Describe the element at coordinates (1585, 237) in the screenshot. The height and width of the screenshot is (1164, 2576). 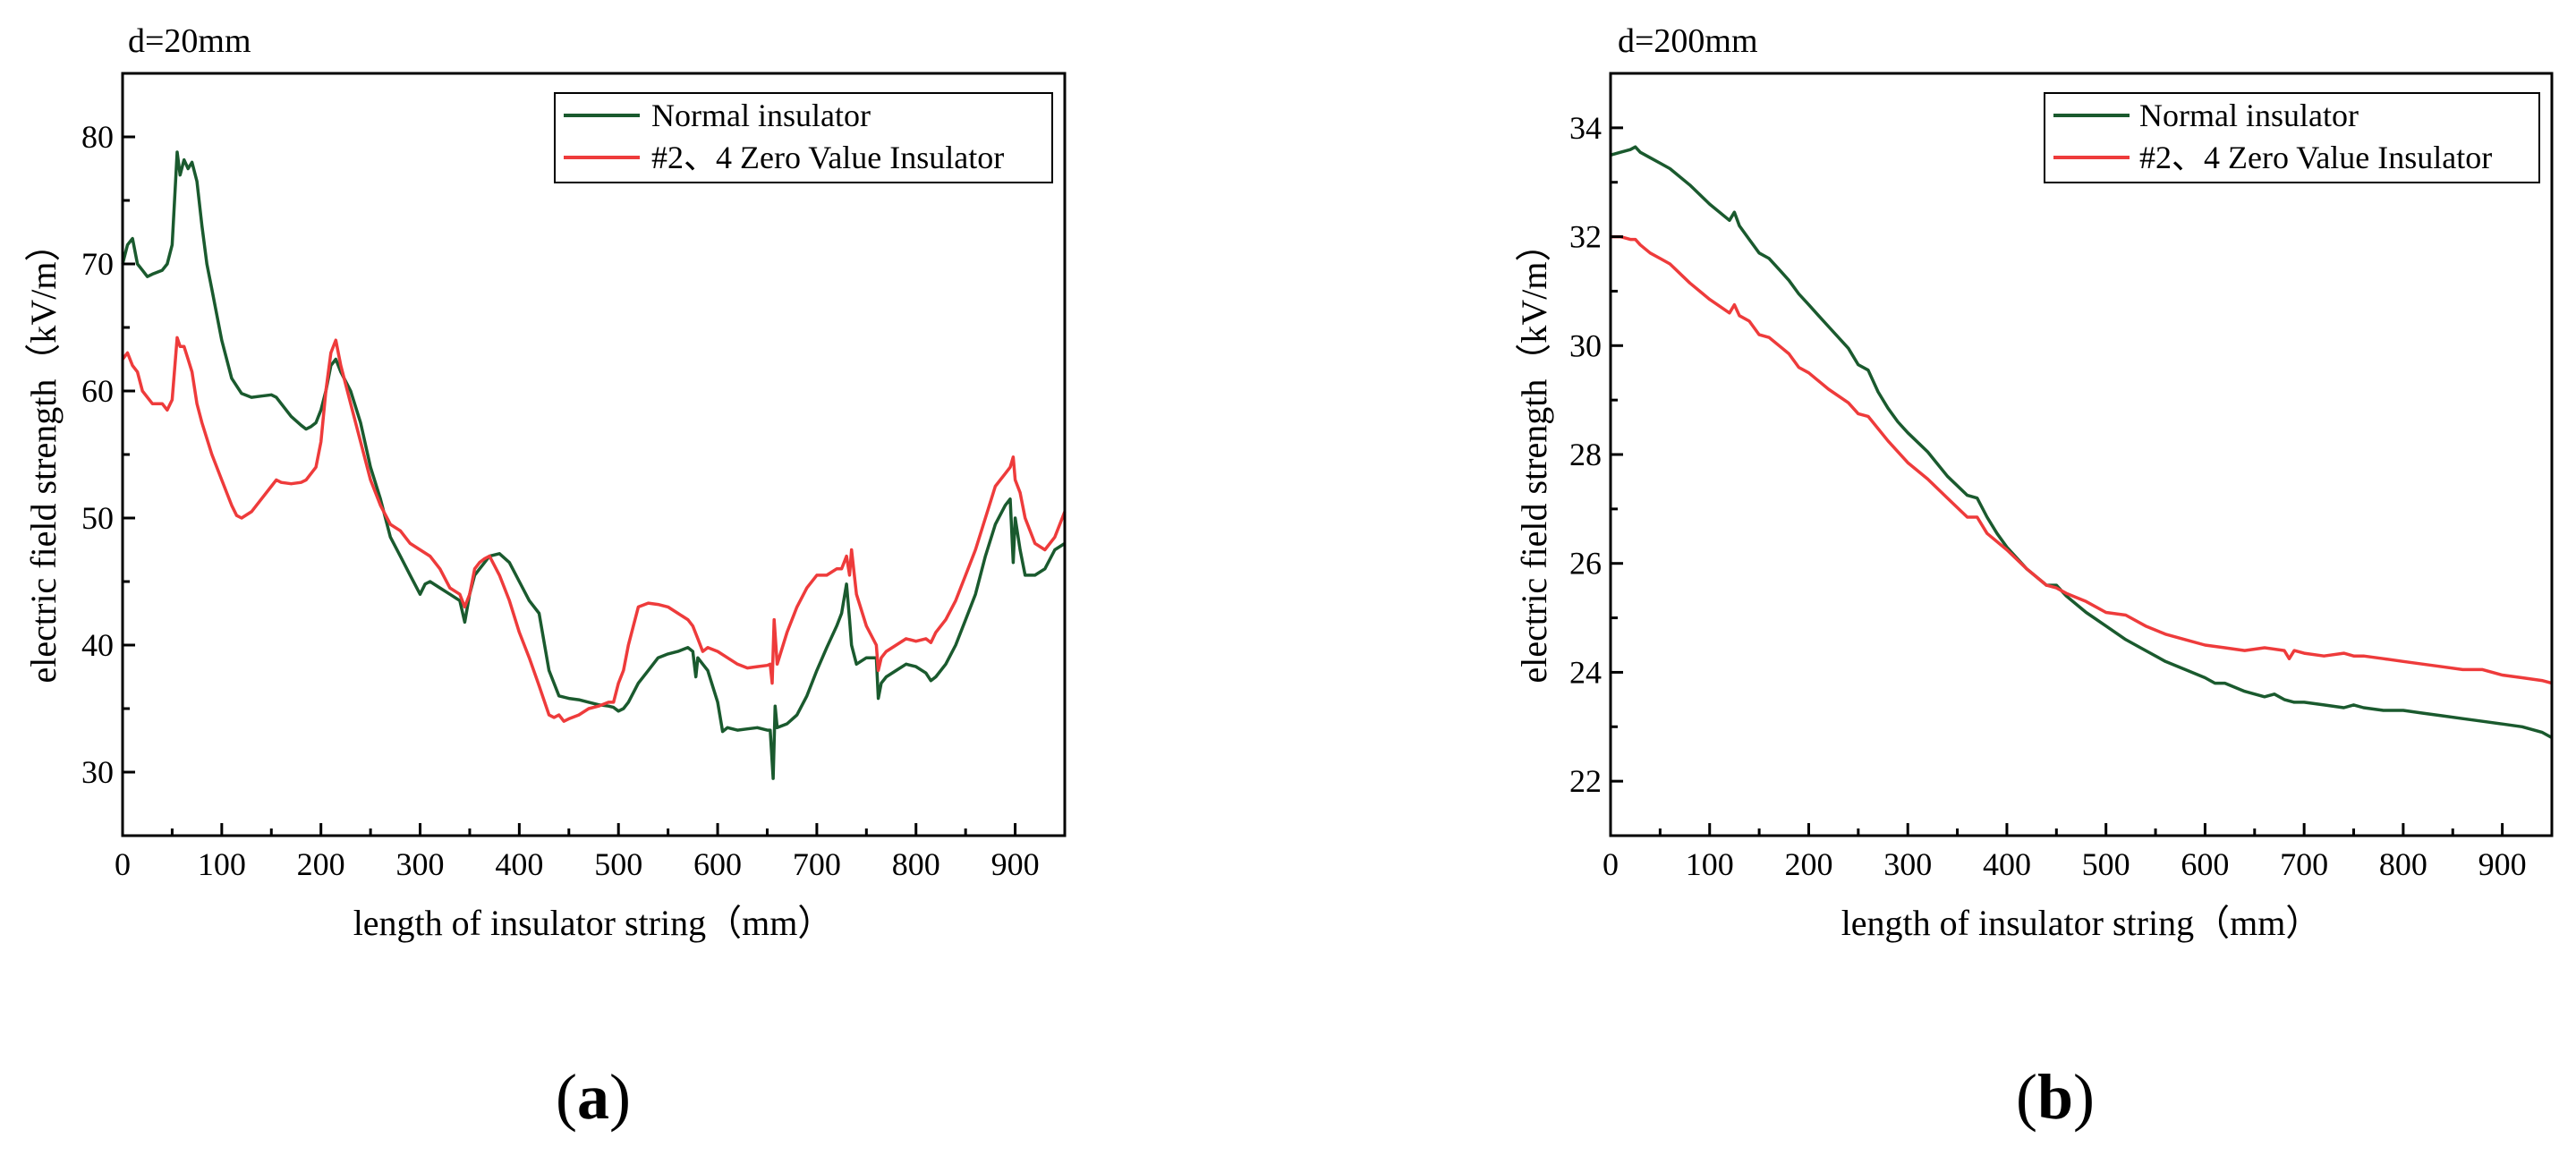
I see `y-tick-label: 32` at that location.